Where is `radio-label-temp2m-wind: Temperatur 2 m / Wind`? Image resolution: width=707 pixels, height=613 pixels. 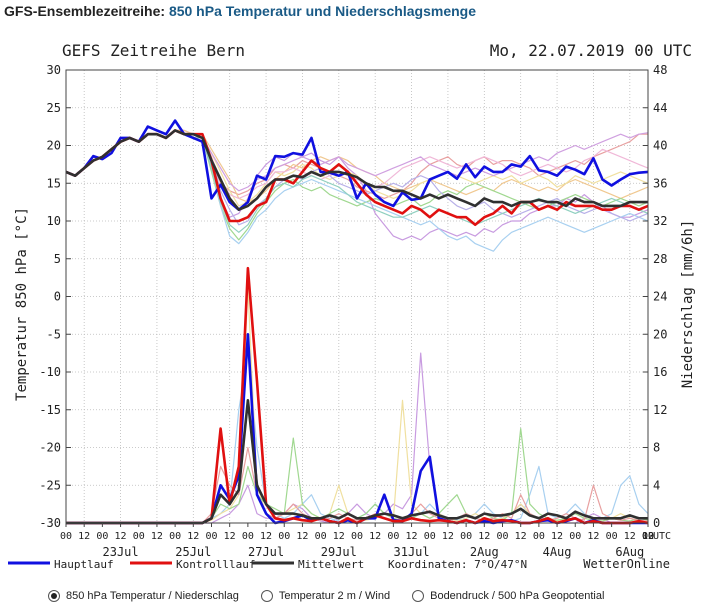
radio-label-temp2m-wind: Temperatur 2 m / Wind is located at coordinates (334, 596).